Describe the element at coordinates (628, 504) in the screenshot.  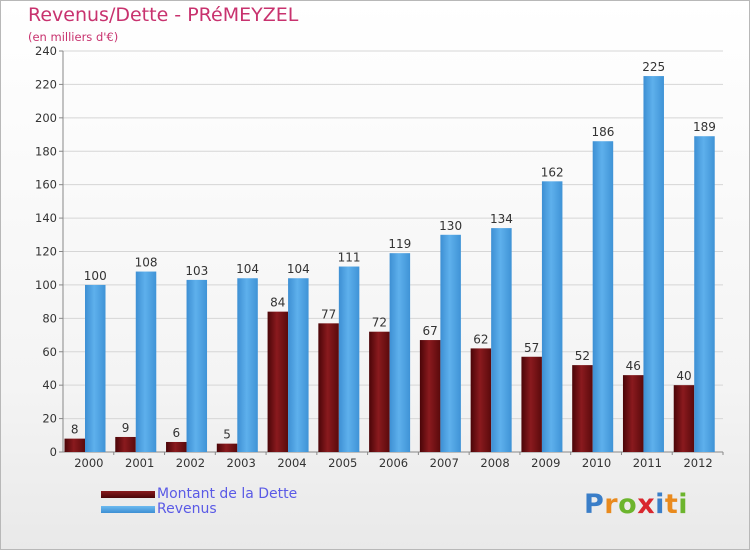
I see `logo-letter: o` at that location.